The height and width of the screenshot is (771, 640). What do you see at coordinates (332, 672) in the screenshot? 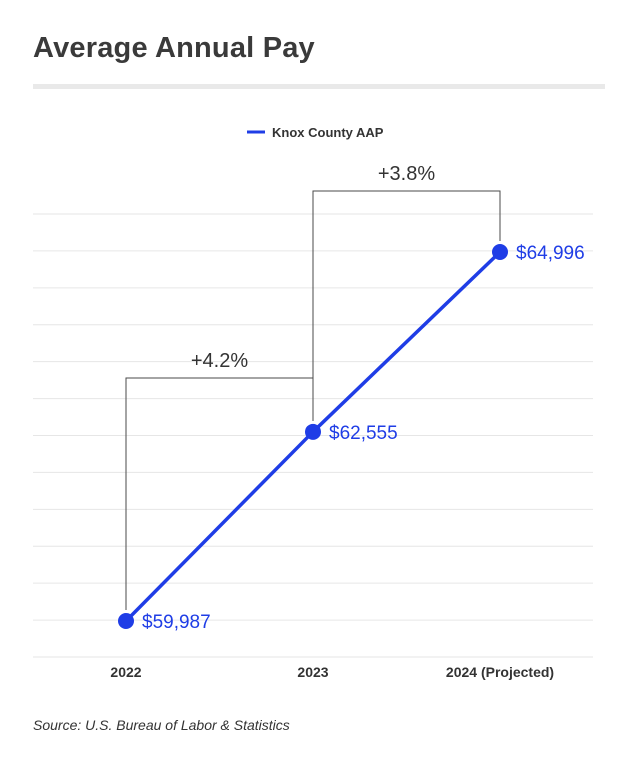
I see `x-axis: 2022 2023 2024 (Projected)` at bounding box center [332, 672].